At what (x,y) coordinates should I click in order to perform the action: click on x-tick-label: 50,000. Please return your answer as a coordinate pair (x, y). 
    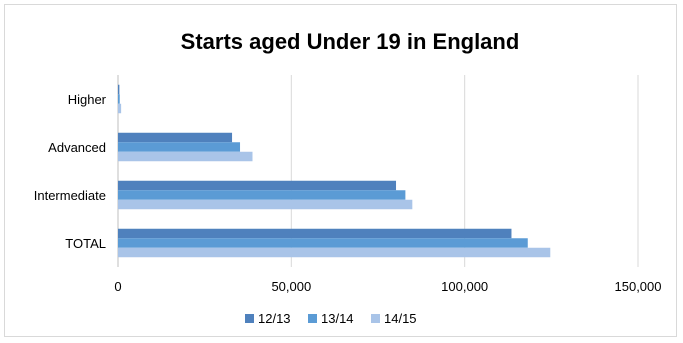
    Looking at the image, I should click on (291, 286).